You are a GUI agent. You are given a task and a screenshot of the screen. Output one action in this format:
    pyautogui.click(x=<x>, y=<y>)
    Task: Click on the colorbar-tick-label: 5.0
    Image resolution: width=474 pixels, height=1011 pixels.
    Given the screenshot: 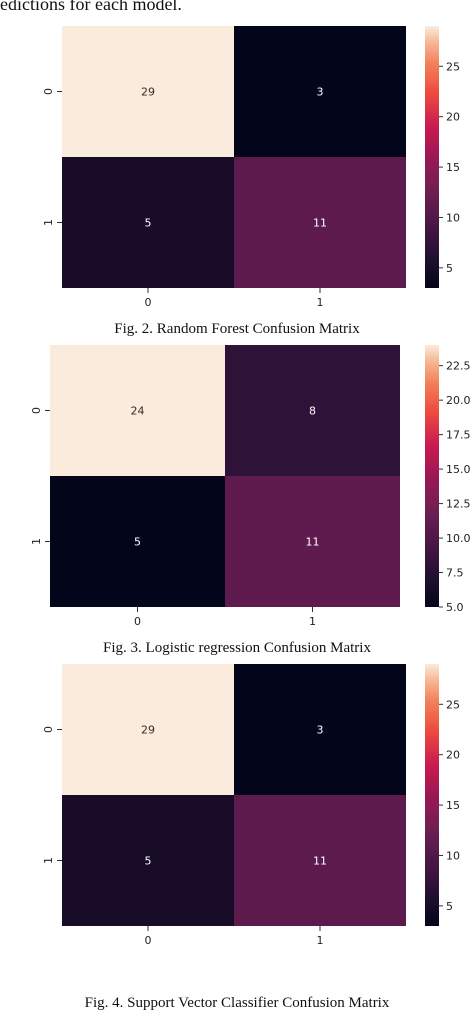 What is the action you would take?
    pyautogui.click(x=455, y=607)
    